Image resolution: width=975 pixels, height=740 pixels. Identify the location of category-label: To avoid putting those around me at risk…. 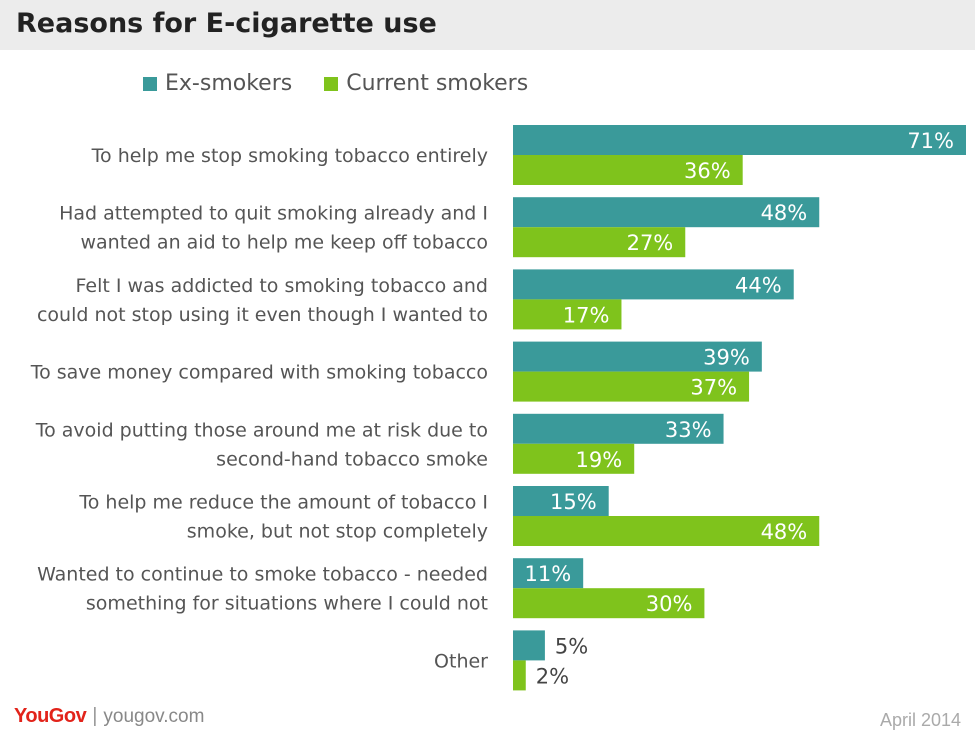
(261, 444).